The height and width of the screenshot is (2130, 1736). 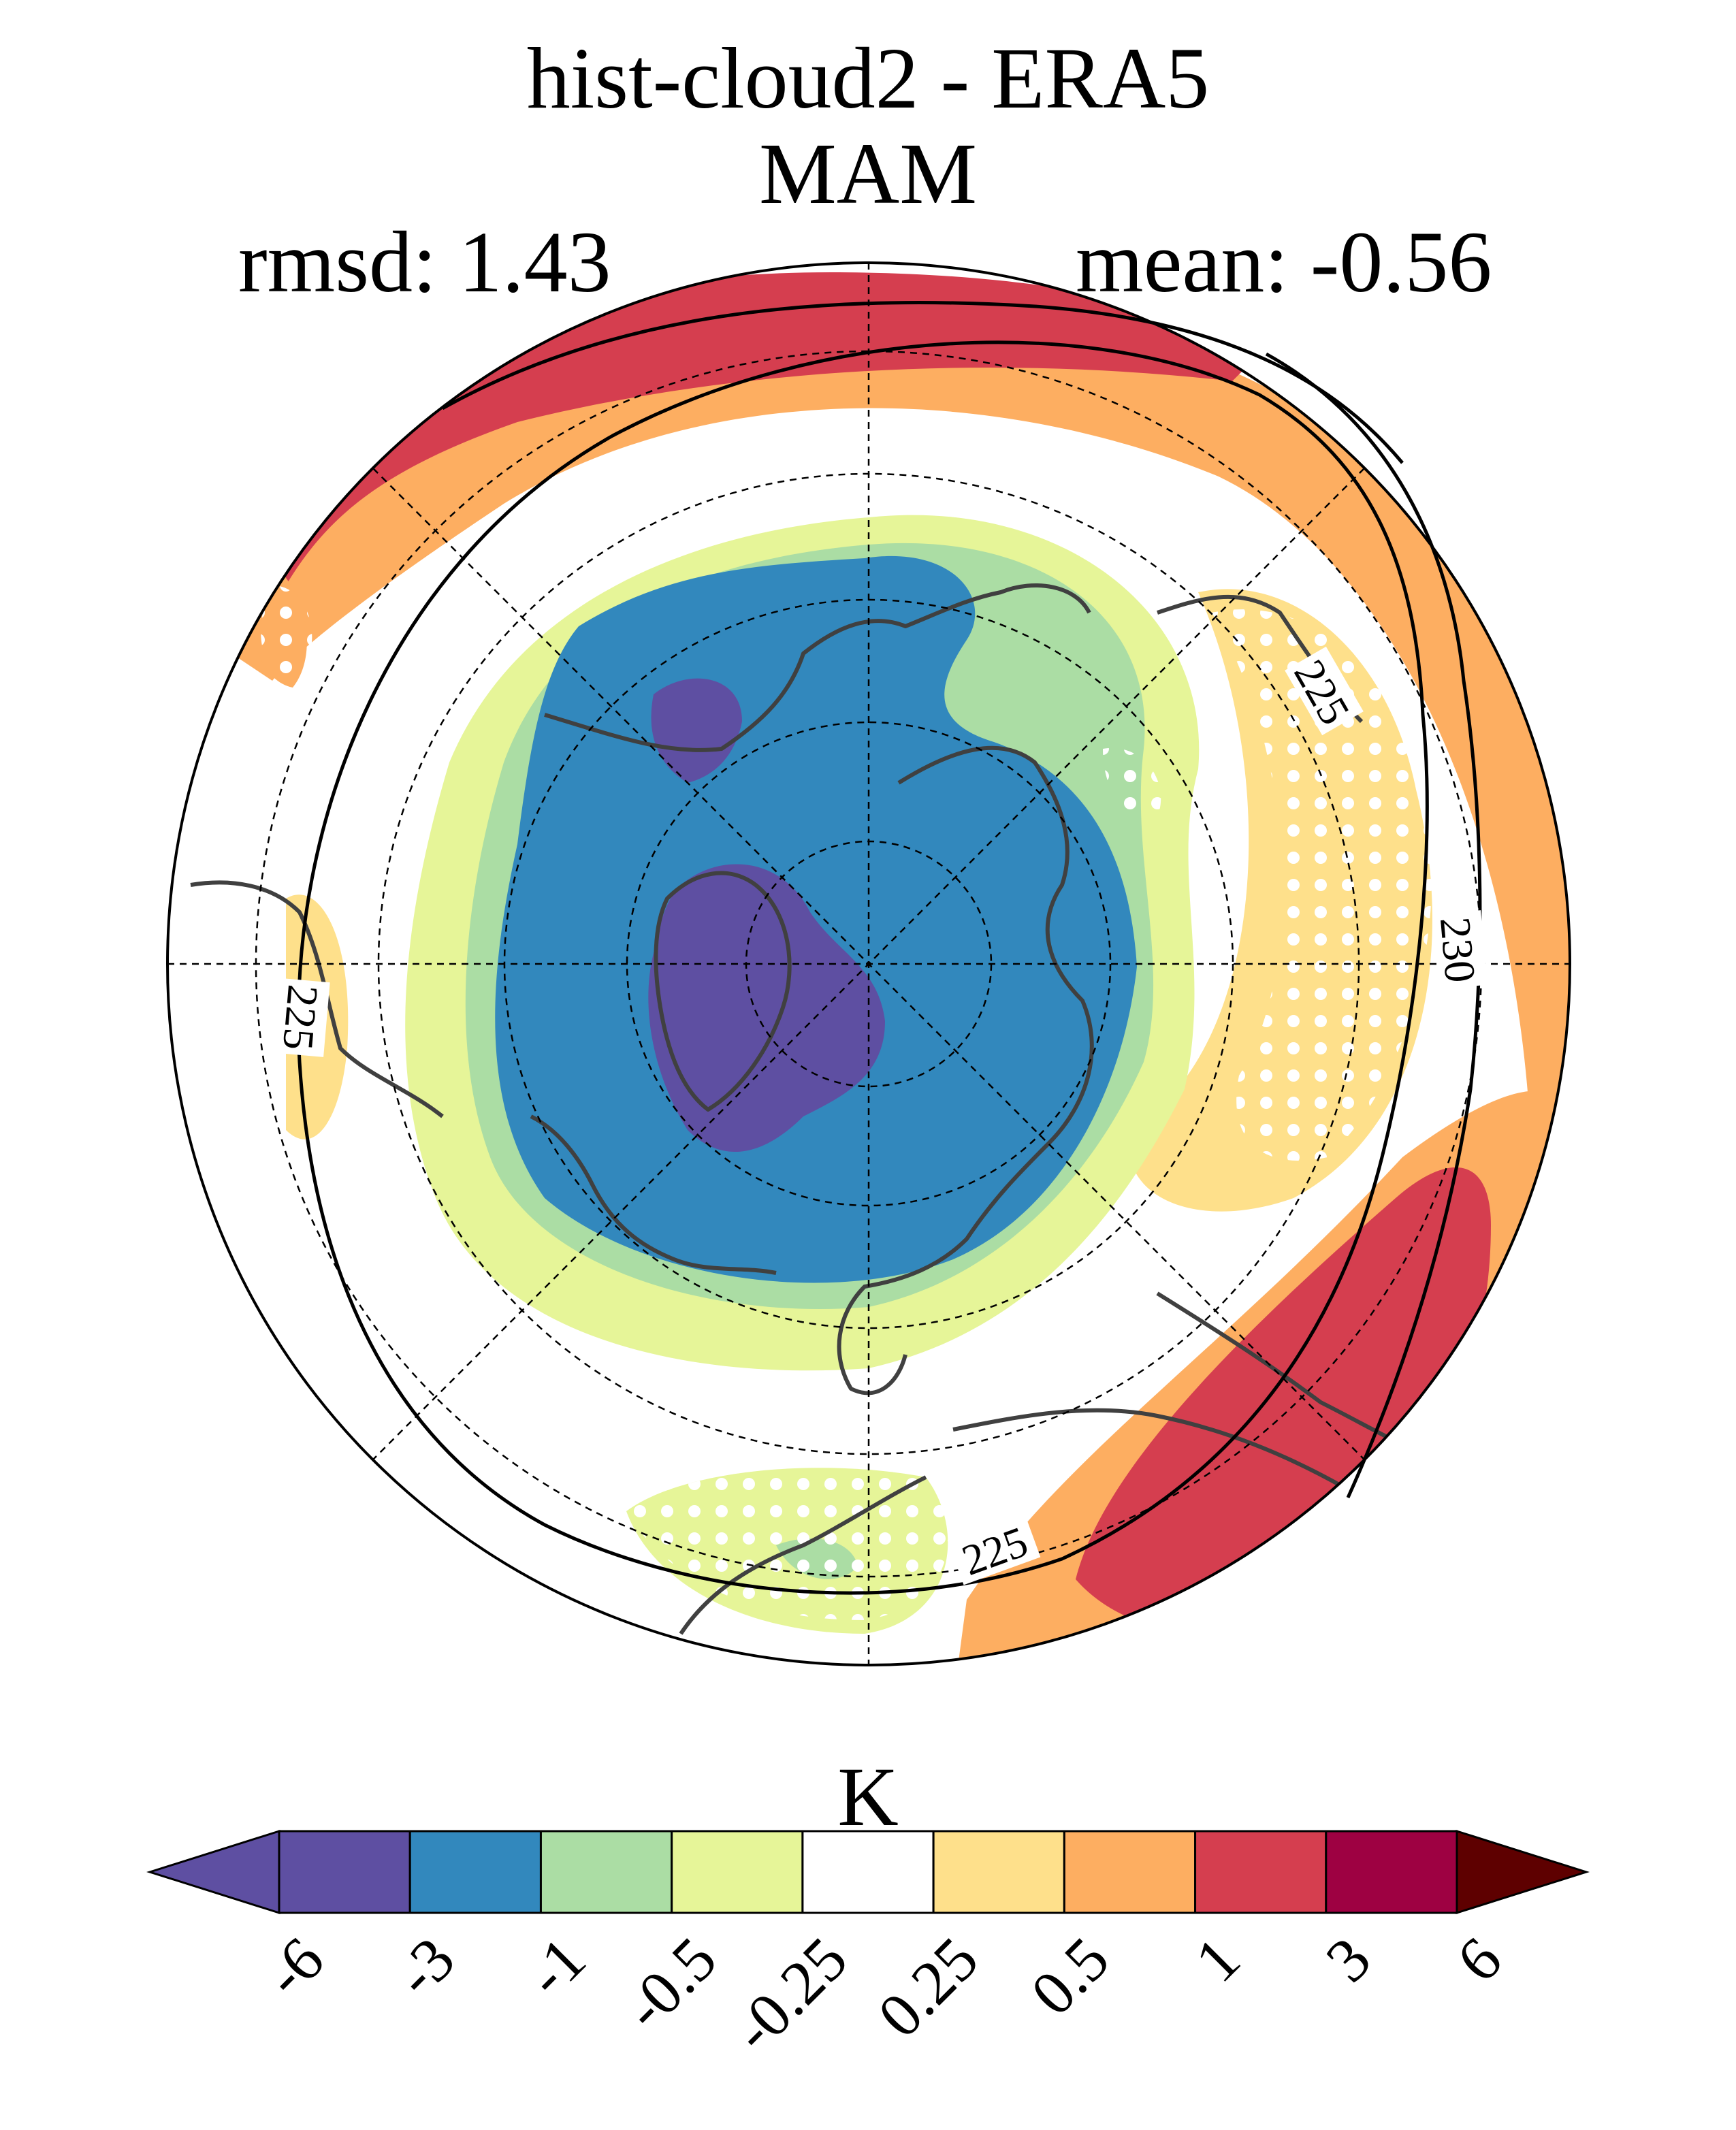 I want to click on coastline-africa, so click(x=803, y=1555).